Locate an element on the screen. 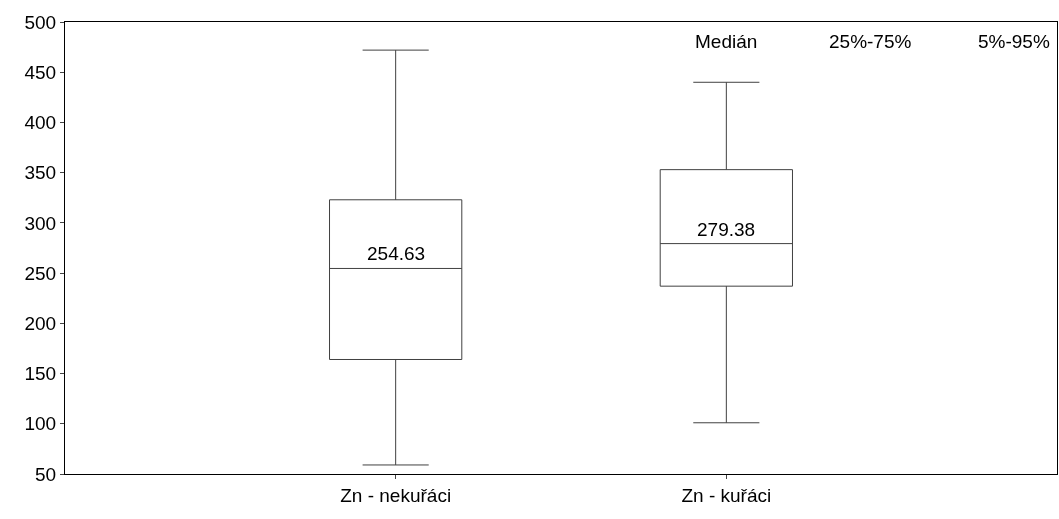  y-tick-label: 50 is located at coordinates (46, 474).